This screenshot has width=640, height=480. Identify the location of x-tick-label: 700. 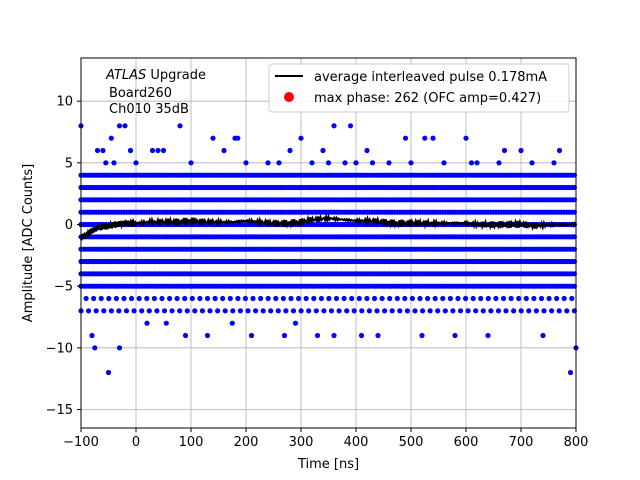
(521, 442).